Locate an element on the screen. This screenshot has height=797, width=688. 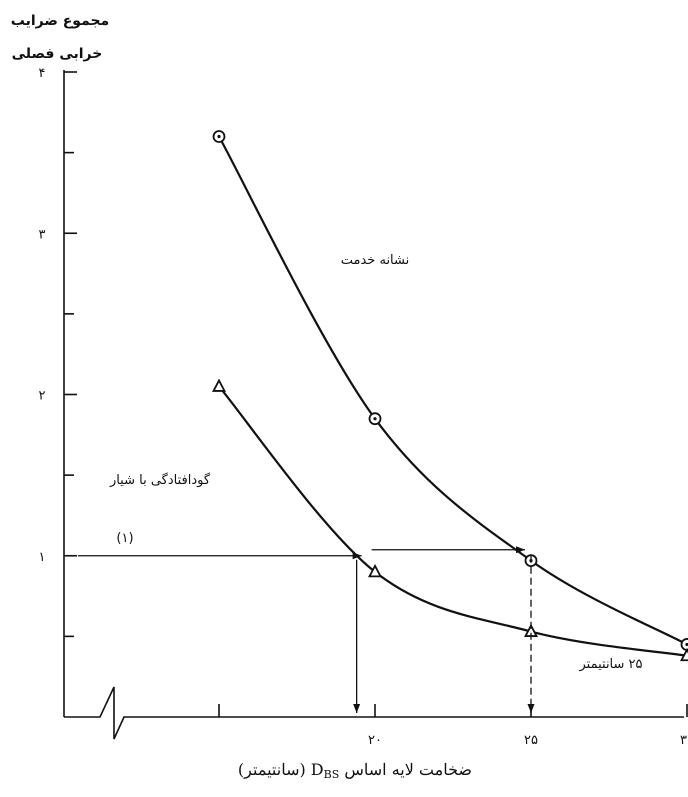
guide-lines is located at coordinates (306, 629).